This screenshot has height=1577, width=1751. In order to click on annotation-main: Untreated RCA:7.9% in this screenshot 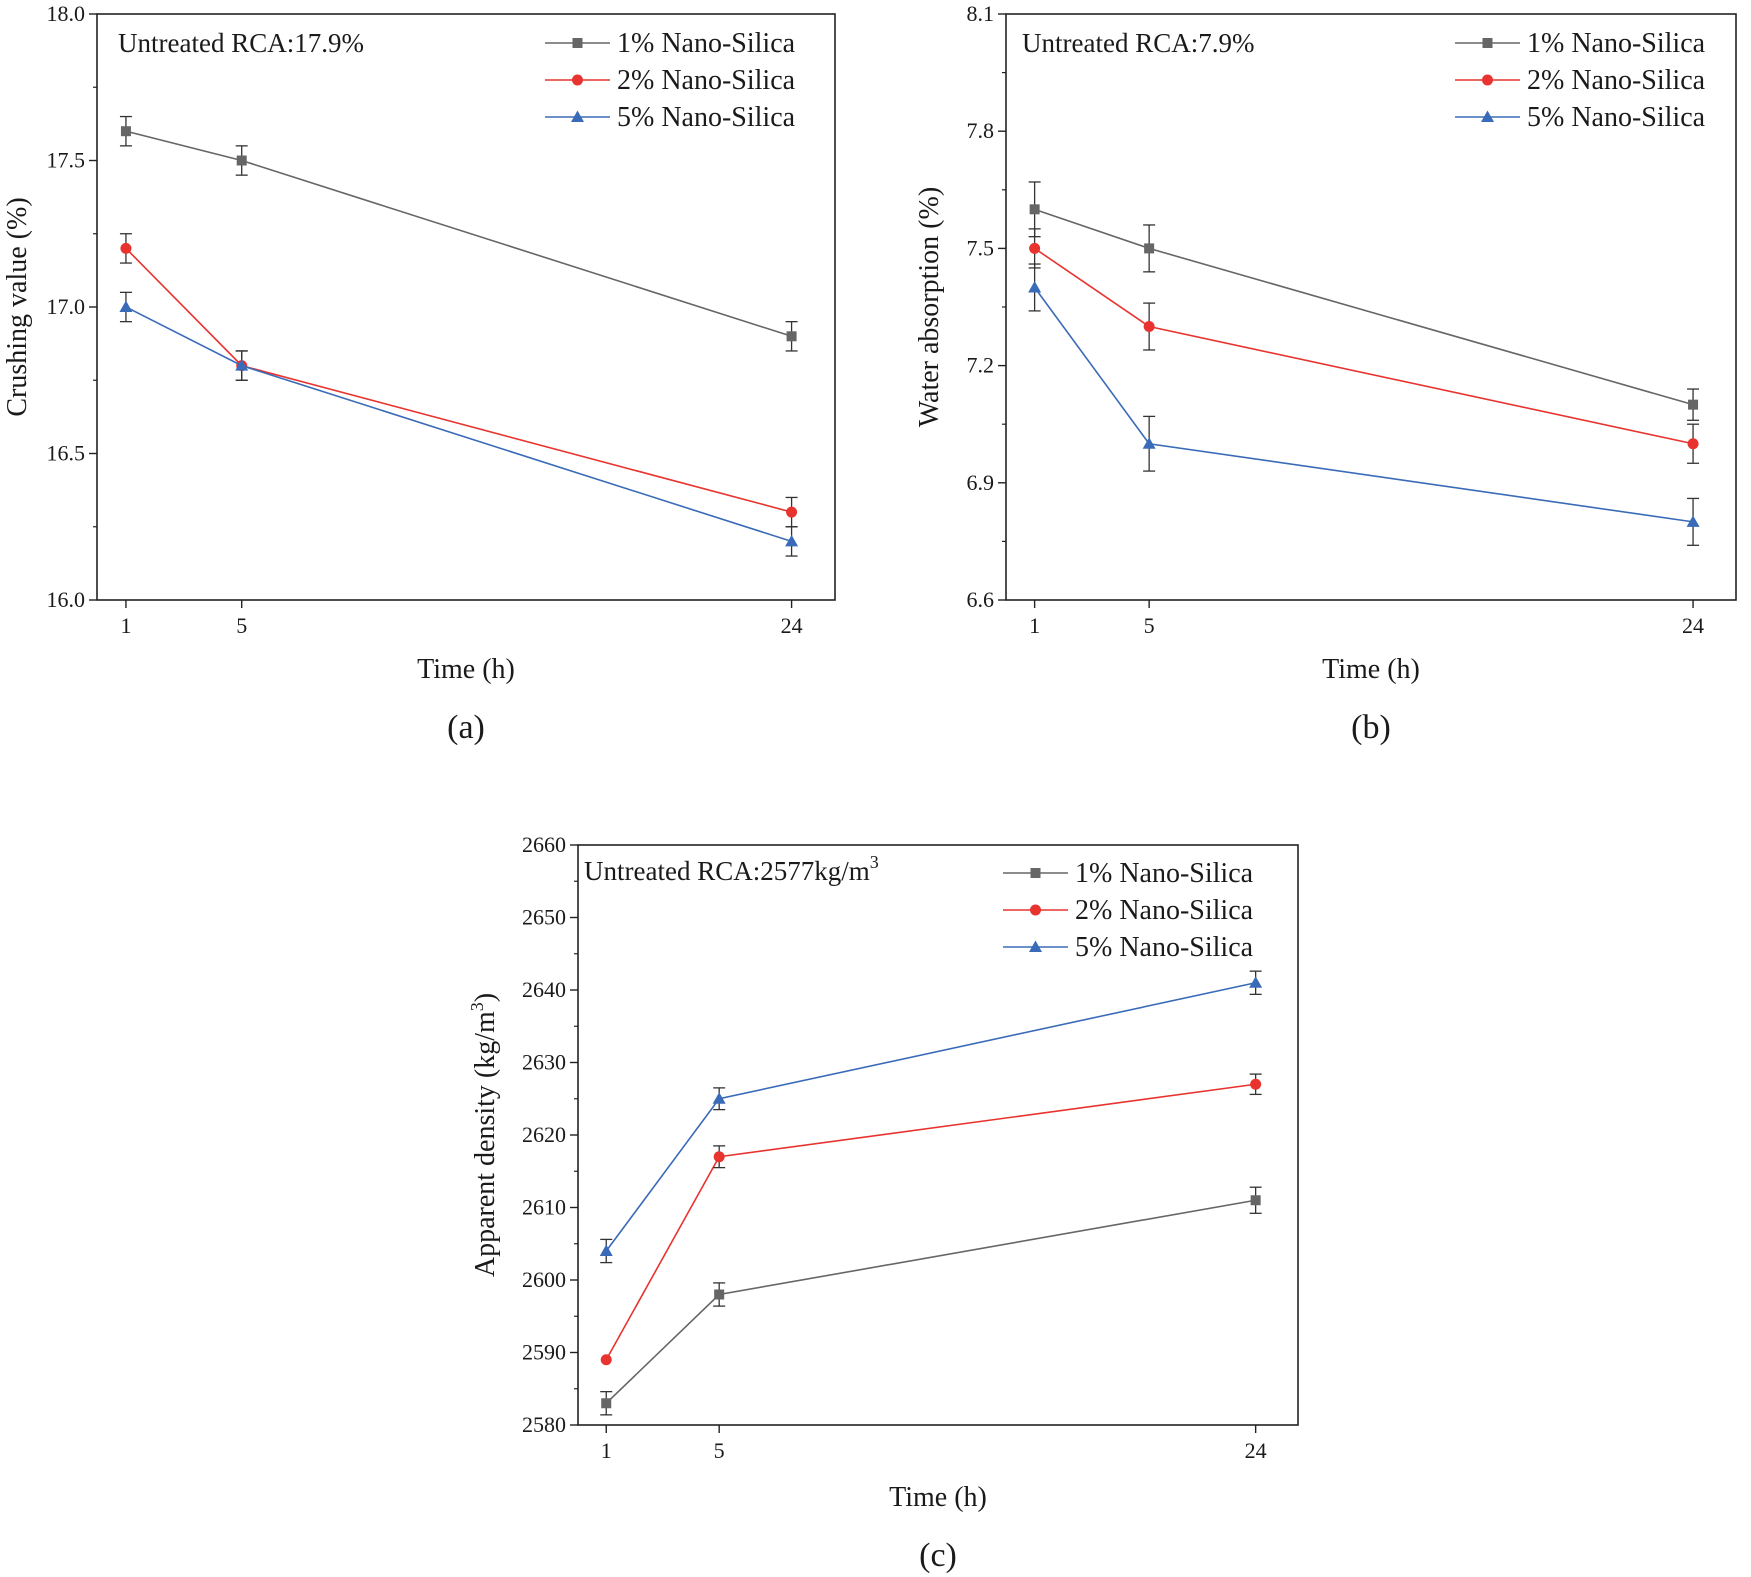, I will do `click(1138, 43)`.